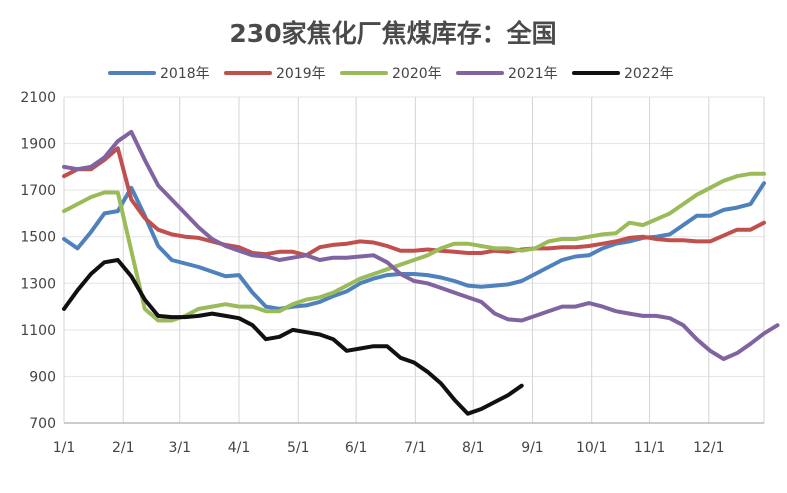 The height and width of the screenshot is (493, 787). What do you see at coordinates (38, 284) in the screenshot?
I see `y-tick-label: 1300` at bounding box center [38, 284].